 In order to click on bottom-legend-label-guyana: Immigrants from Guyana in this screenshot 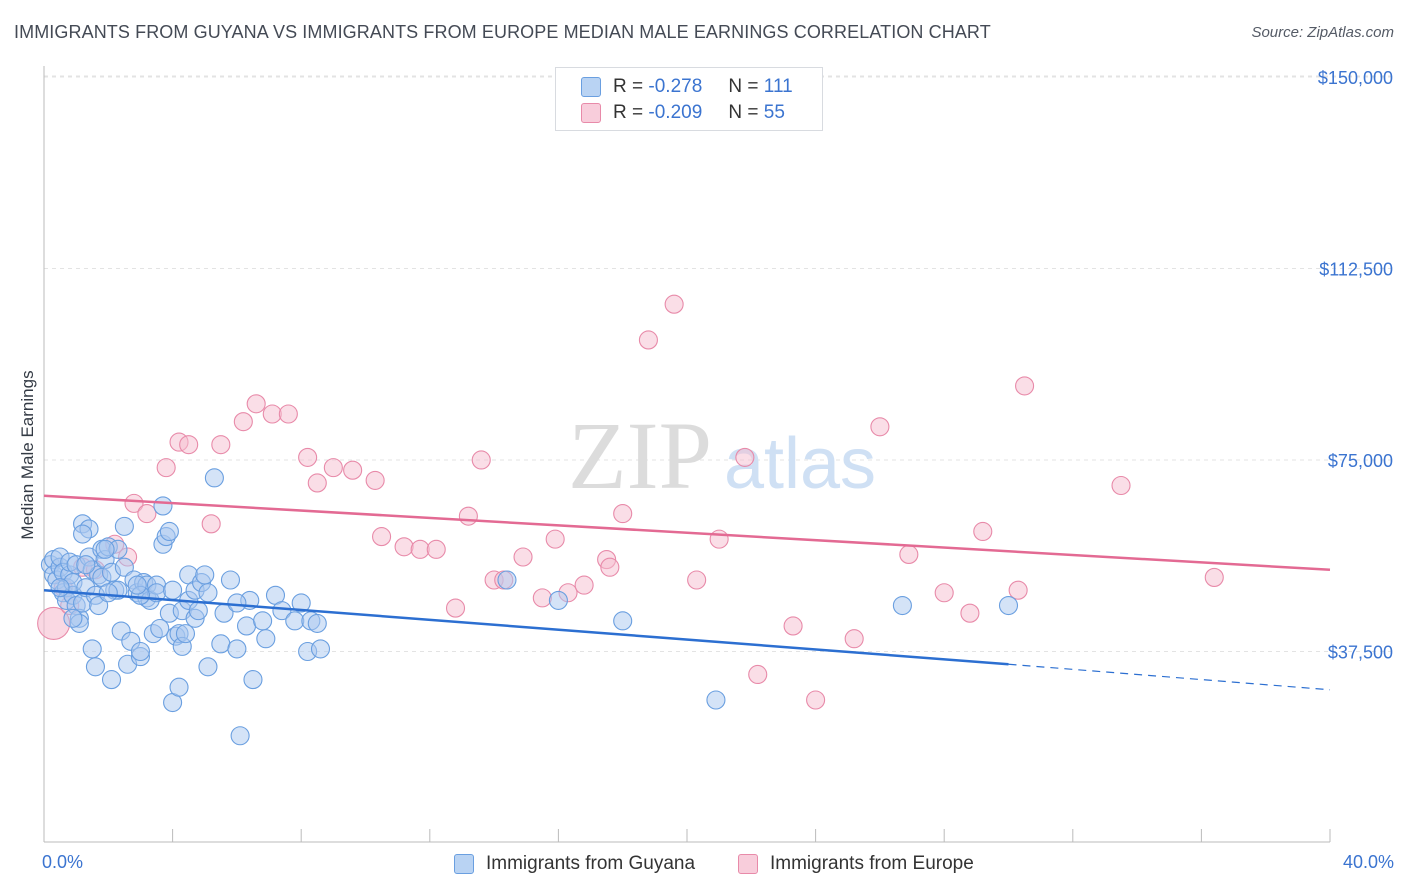, I will do `click(591, 863)`.